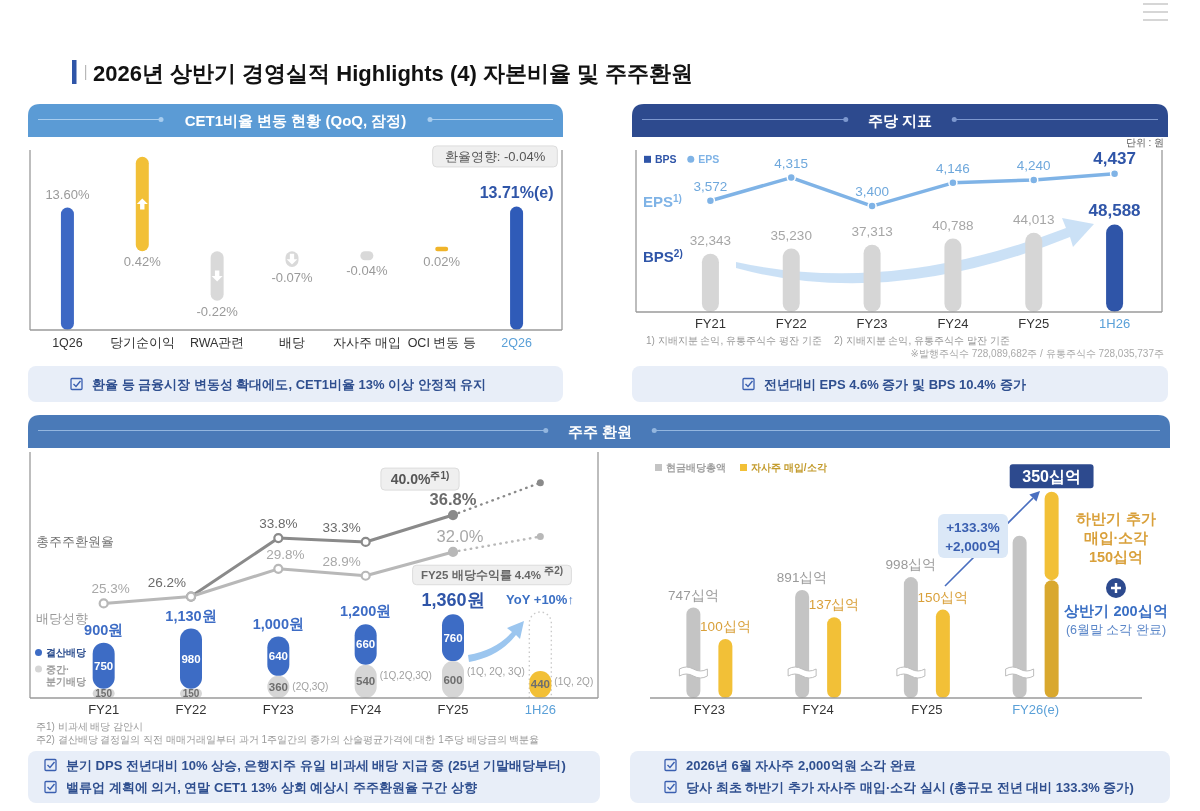 The height and width of the screenshot is (811, 1200). What do you see at coordinates (366, 681) in the screenshot?
I see `data-label: 540` at bounding box center [366, 681].